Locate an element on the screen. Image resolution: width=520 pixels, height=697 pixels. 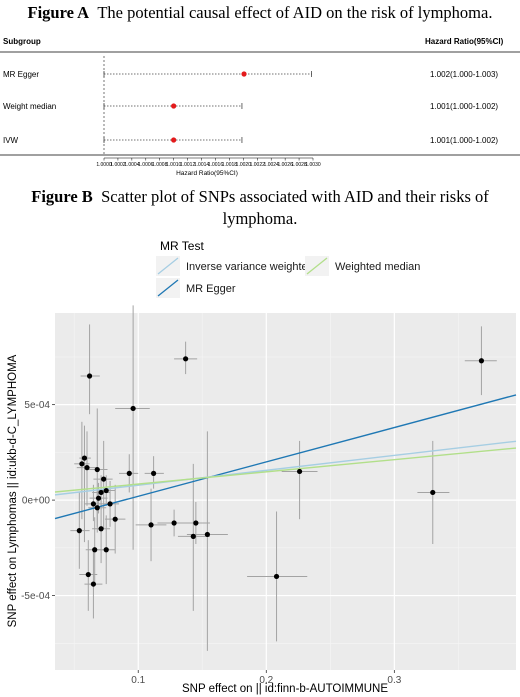
legend-label: Weighted median is located at coordinates (377, 267).